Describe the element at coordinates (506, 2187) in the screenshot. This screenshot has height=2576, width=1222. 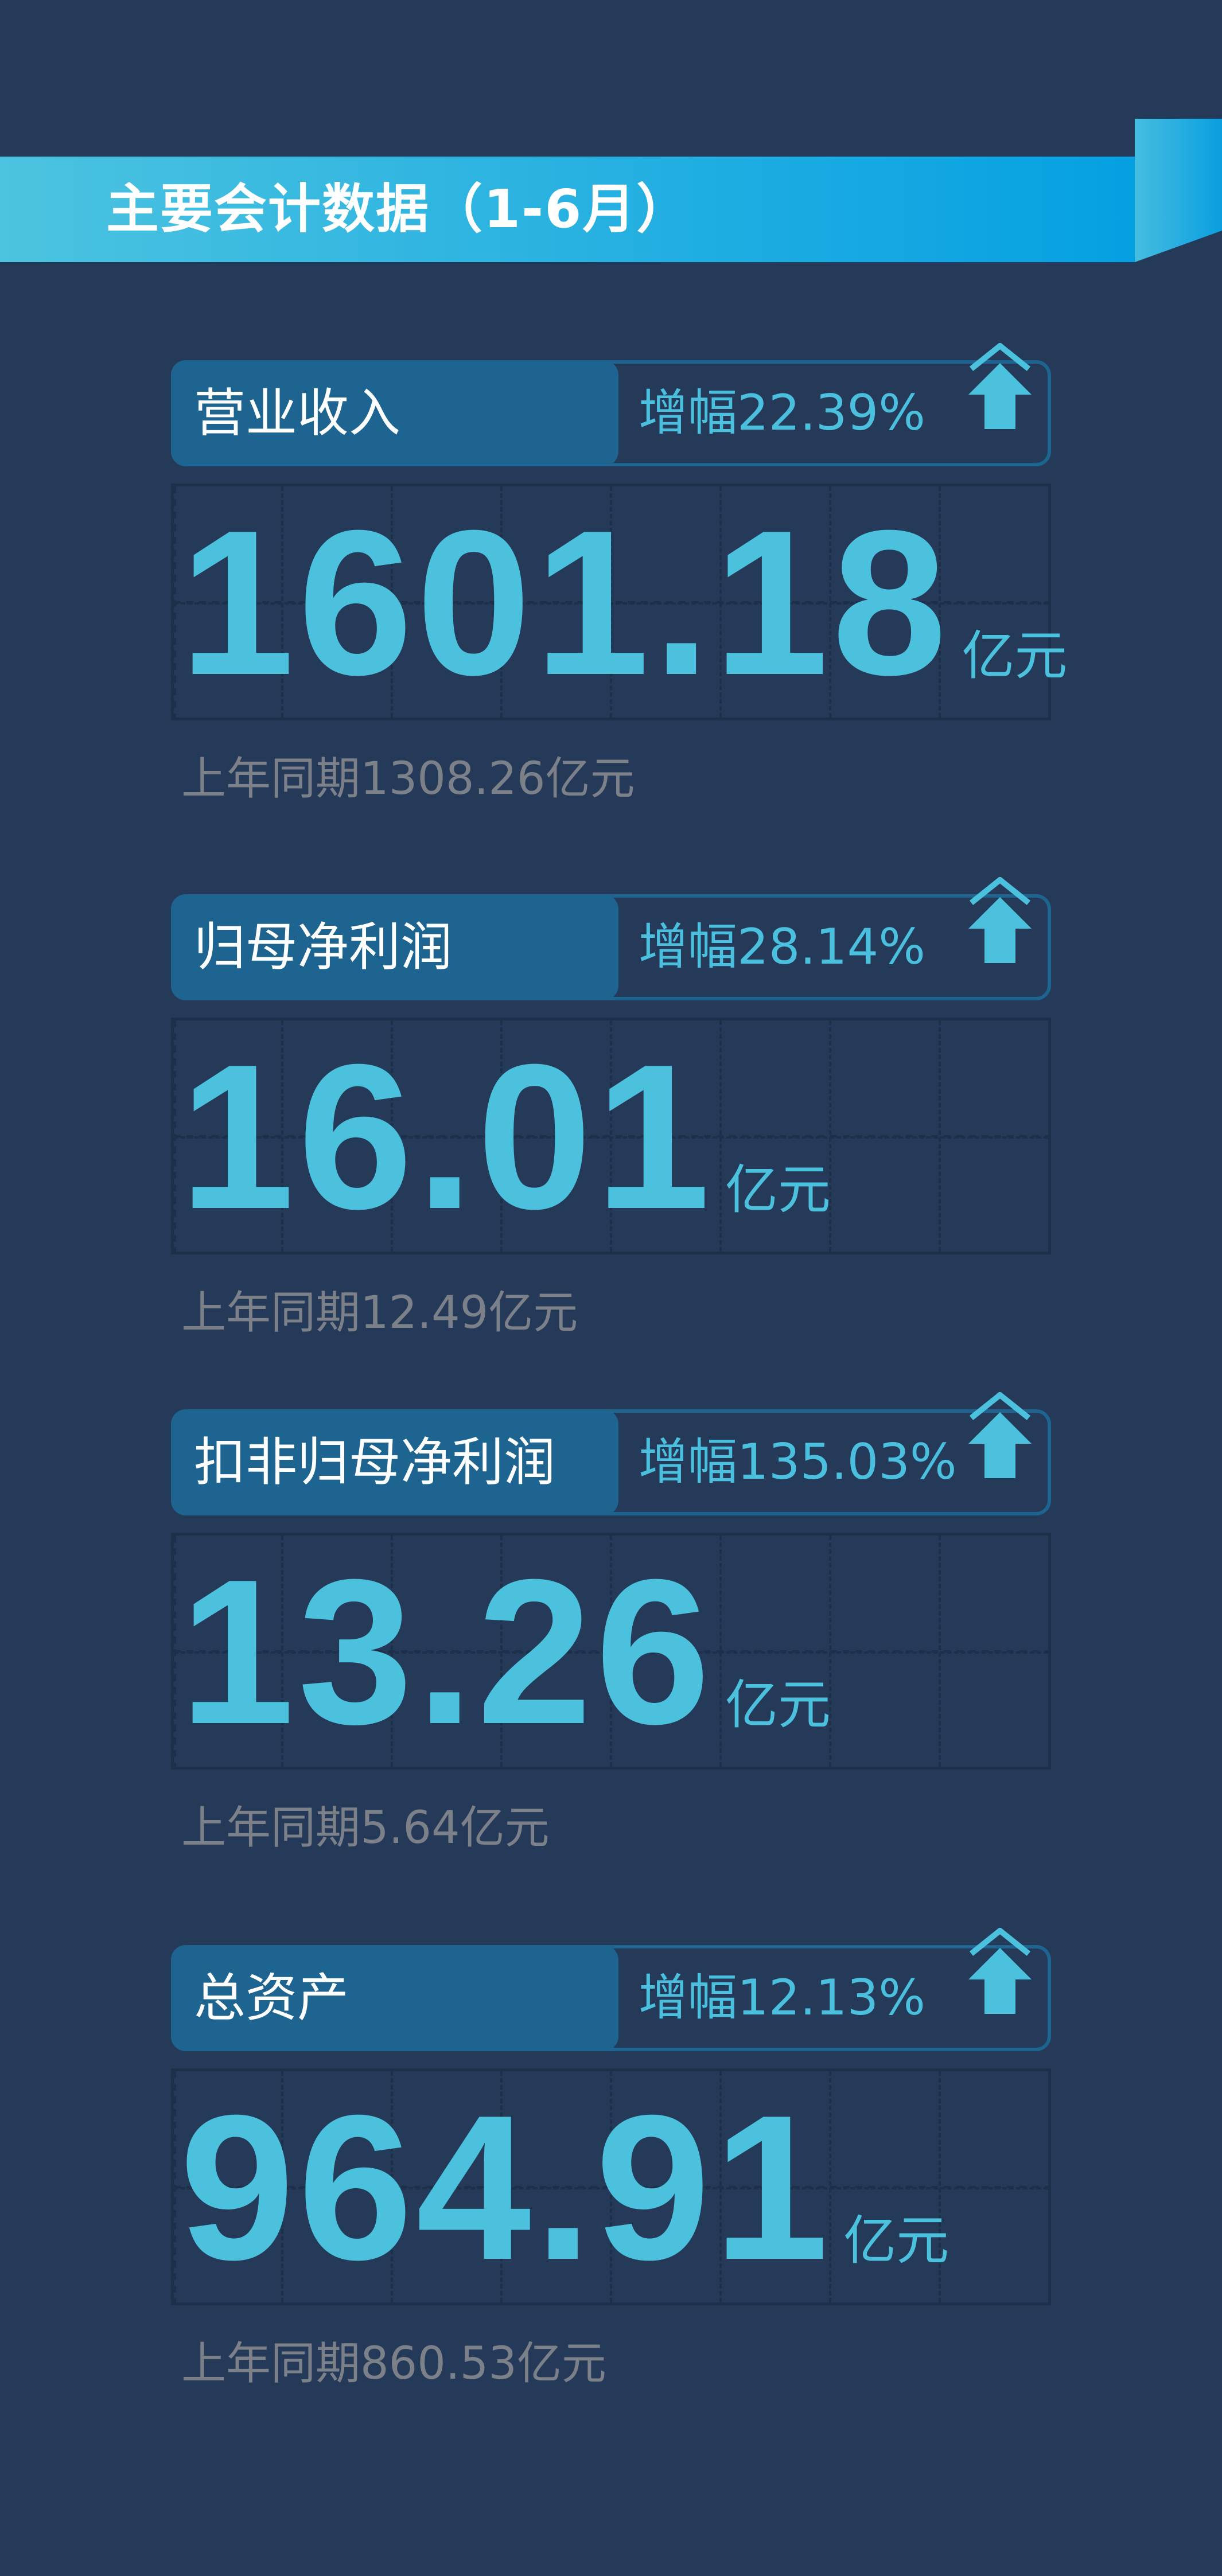
I see `metric-value: 964.91` at that location.